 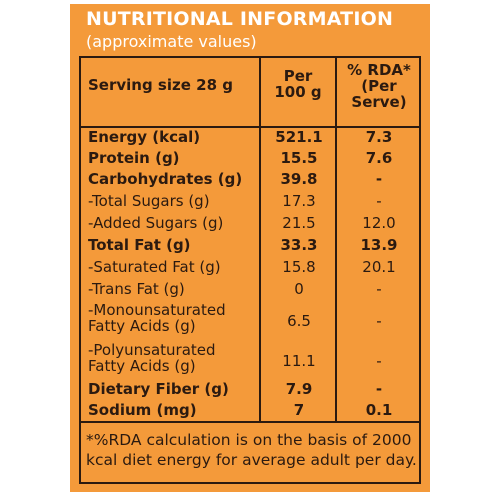 I want to click on nutrient-name-line: -Monounsaturated, so click(x=157, y=310).